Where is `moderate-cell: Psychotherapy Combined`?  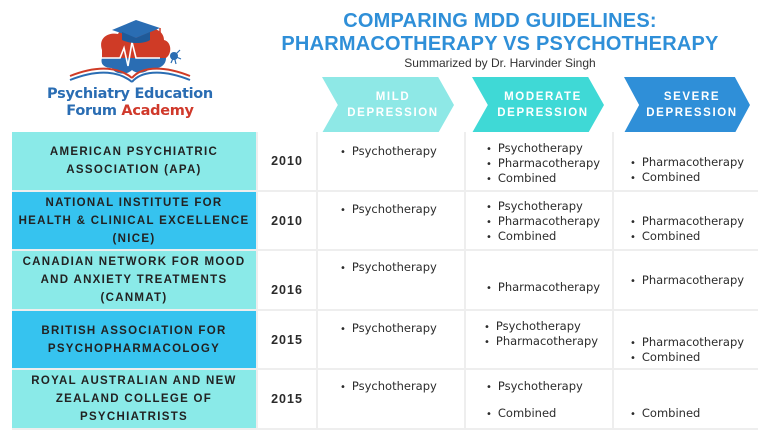
moderate-cell: Psychotherapy Combined is located at coordinates (539, 399).